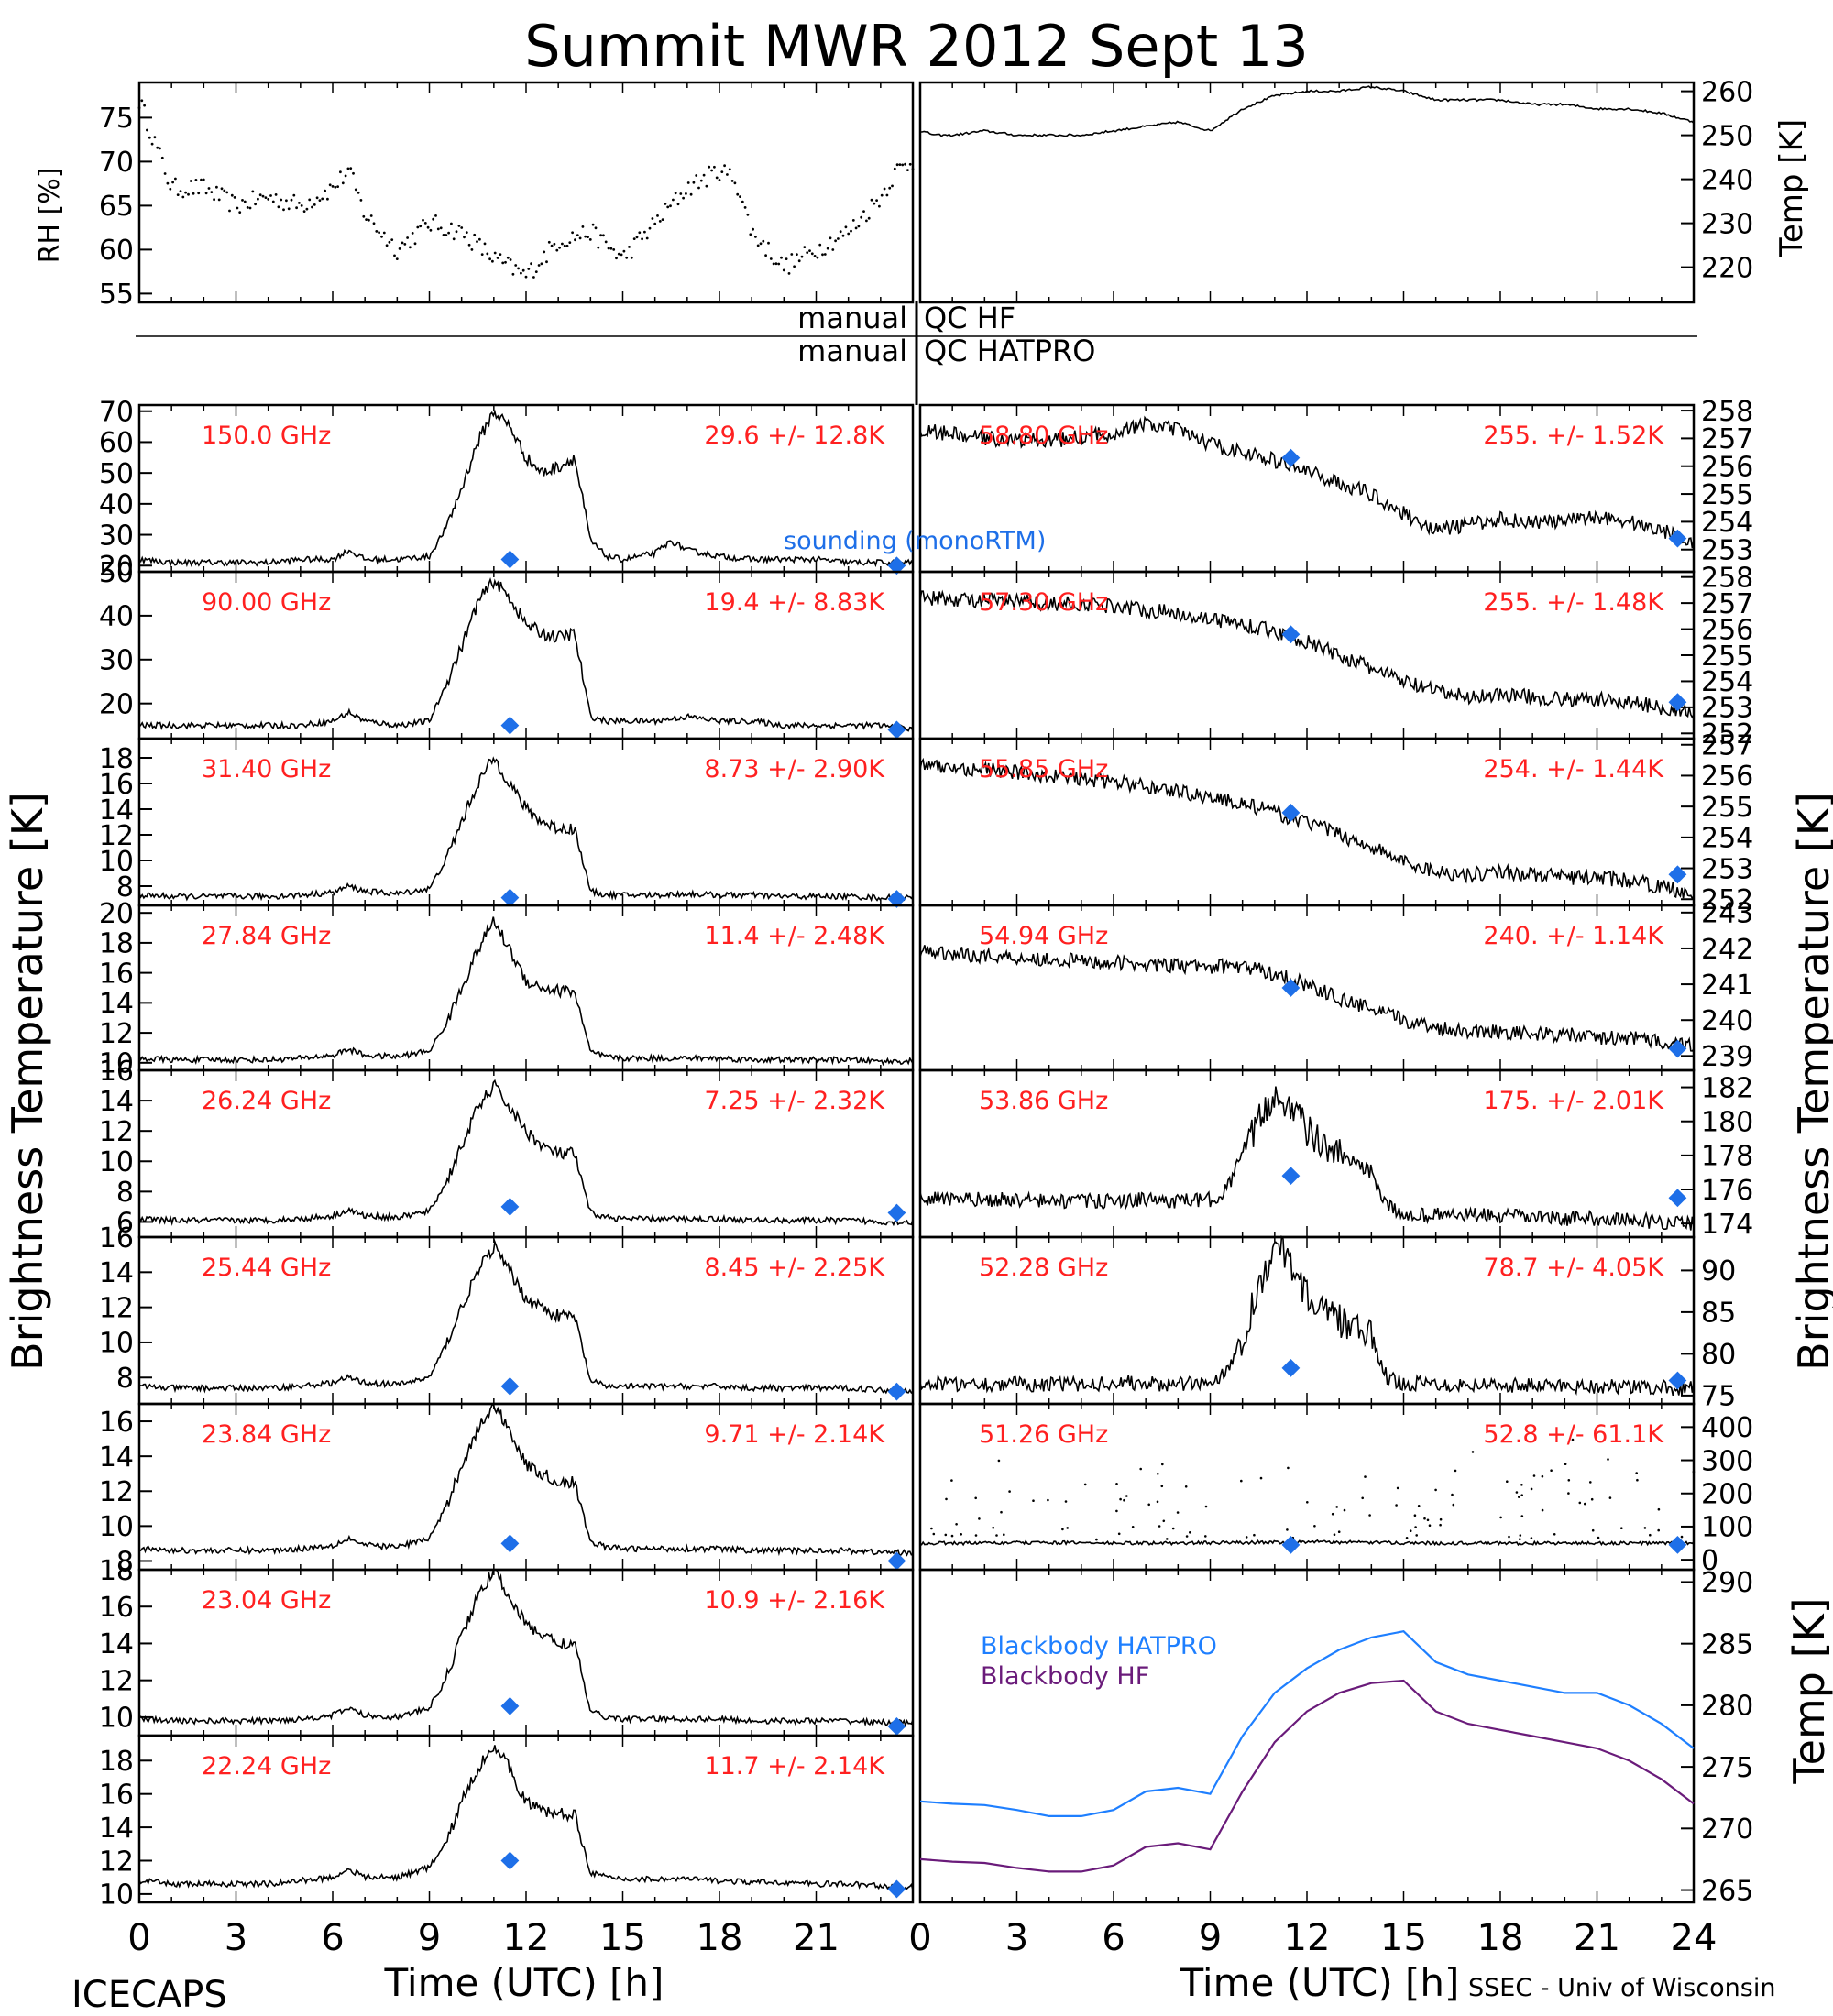 This screenshot has height=2016, width=1833. Describe the element at coordinates (526, 488) in the screenshot. I see `left-panel-0-trace` at that location.